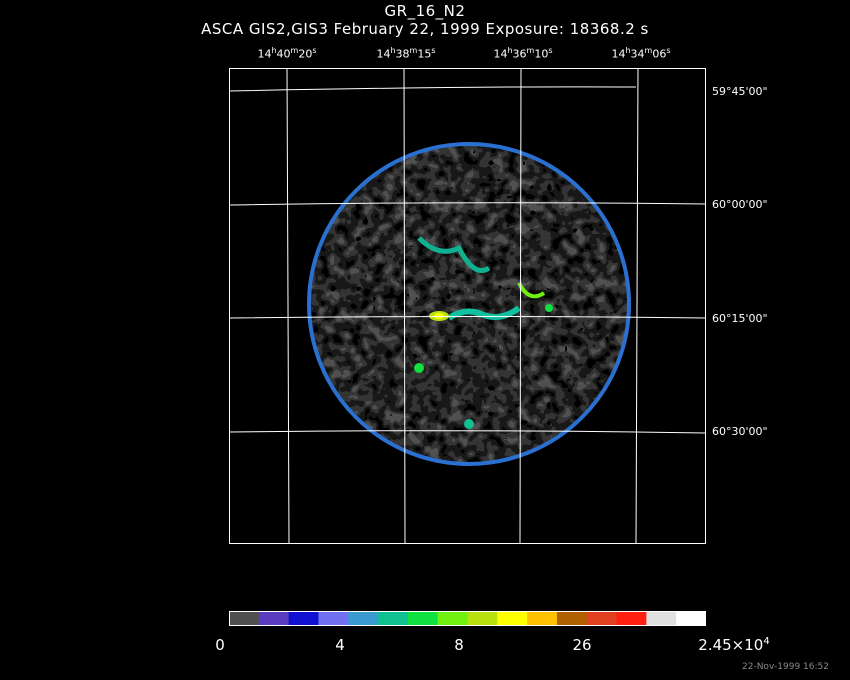 Image resolution: width=850 pixels, height=680 pixels. I want to click on dec-label: 60°30'00", so click(740, 431).